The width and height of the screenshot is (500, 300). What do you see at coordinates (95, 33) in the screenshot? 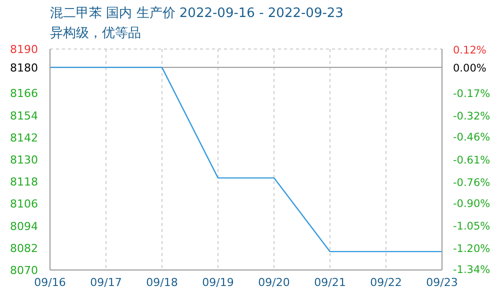
I see `chart-subtitle: 异构级，优等品` at bounding box center [95, 33].